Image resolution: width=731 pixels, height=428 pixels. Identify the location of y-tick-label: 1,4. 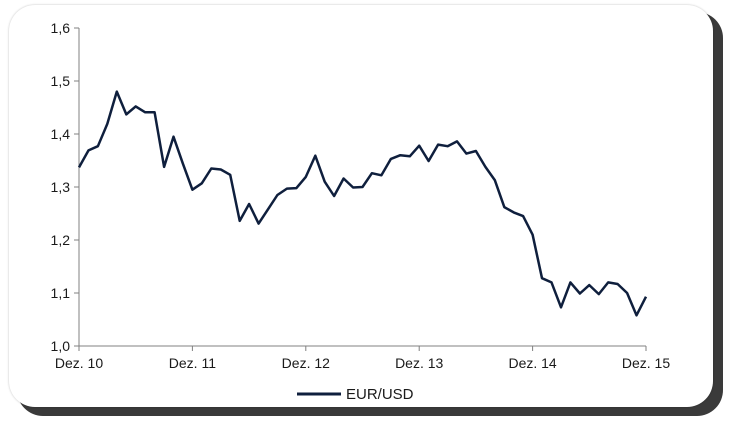
(61, 134).